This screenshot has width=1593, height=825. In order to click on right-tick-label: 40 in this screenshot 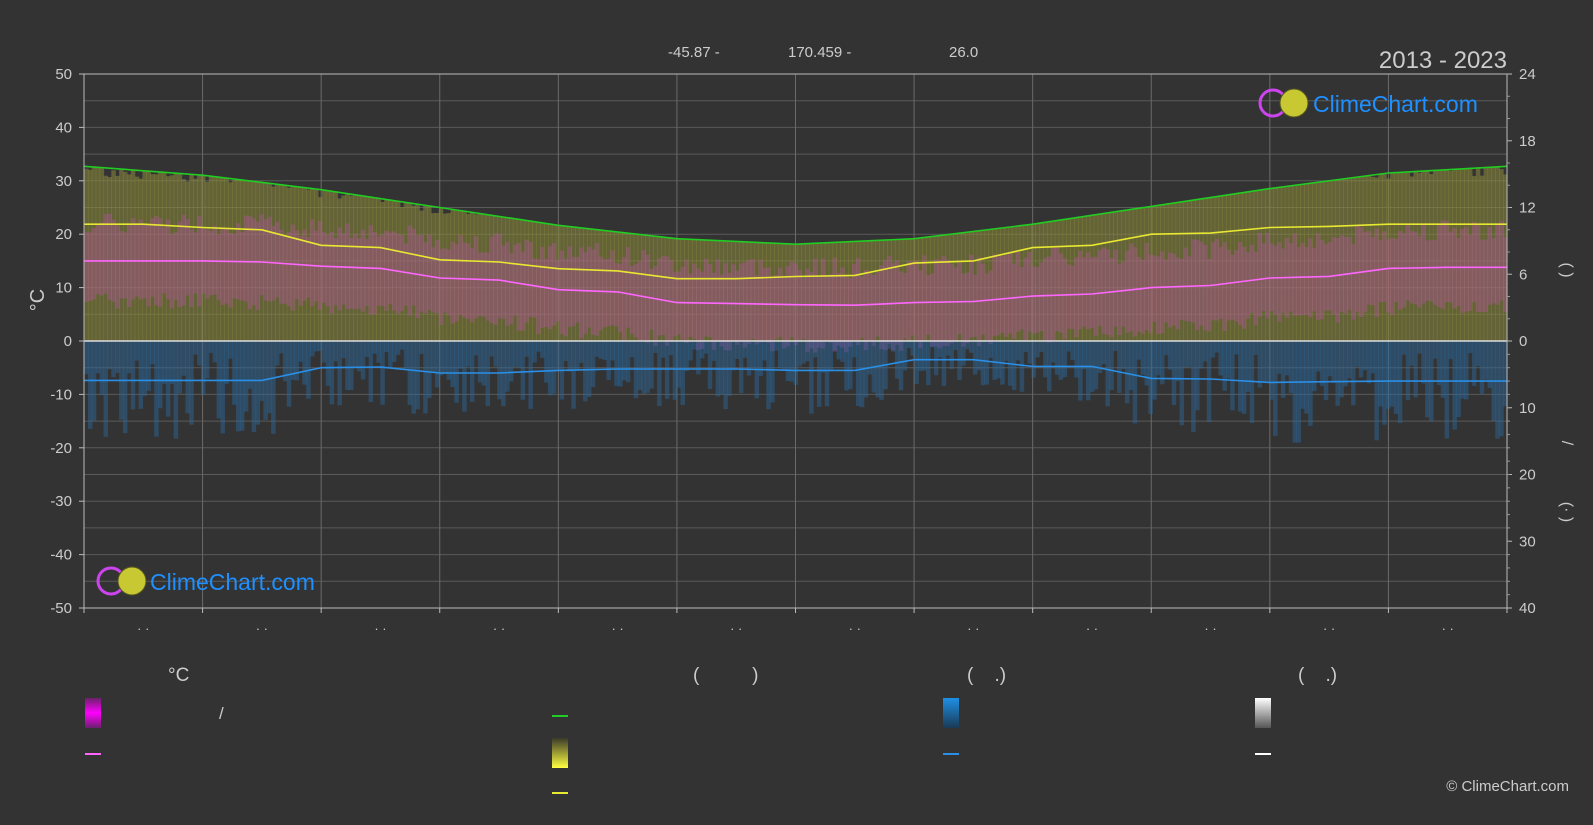, I will do `click(1527, 608)`.